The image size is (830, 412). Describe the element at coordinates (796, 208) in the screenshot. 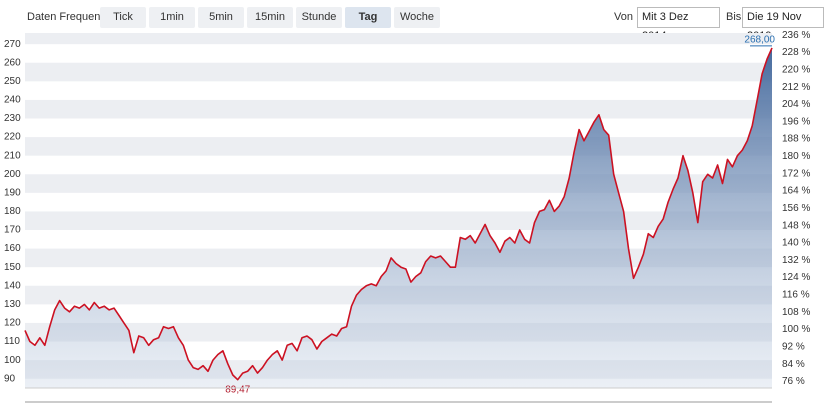

I see `y2-tick-label: 156 %` at that location.